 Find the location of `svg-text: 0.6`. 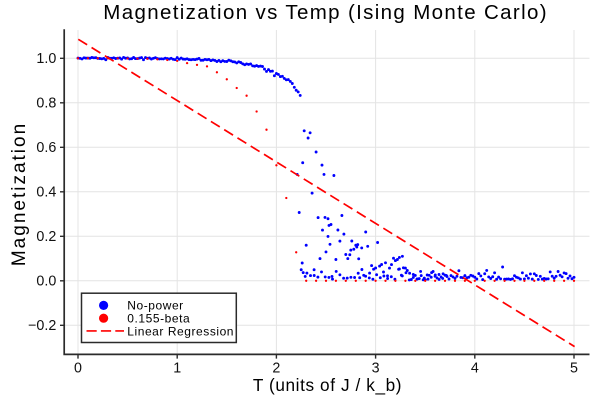

svg-text: 0.6 is located at coordinates (46, 148).